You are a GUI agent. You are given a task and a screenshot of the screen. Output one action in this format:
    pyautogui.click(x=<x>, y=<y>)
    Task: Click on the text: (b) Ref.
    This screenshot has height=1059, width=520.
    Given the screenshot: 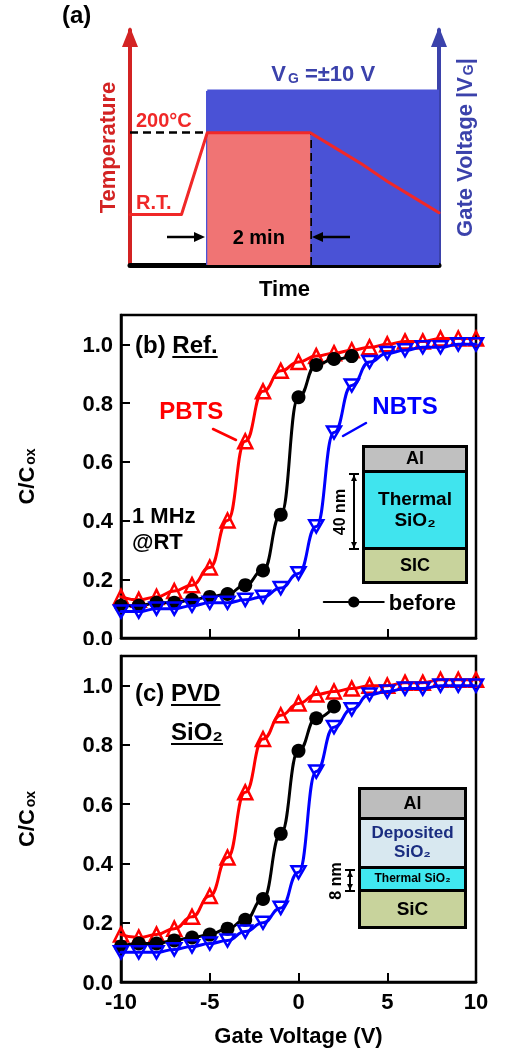 What is the action you would take?
    pyautogui.click(x=177, y=345)
    